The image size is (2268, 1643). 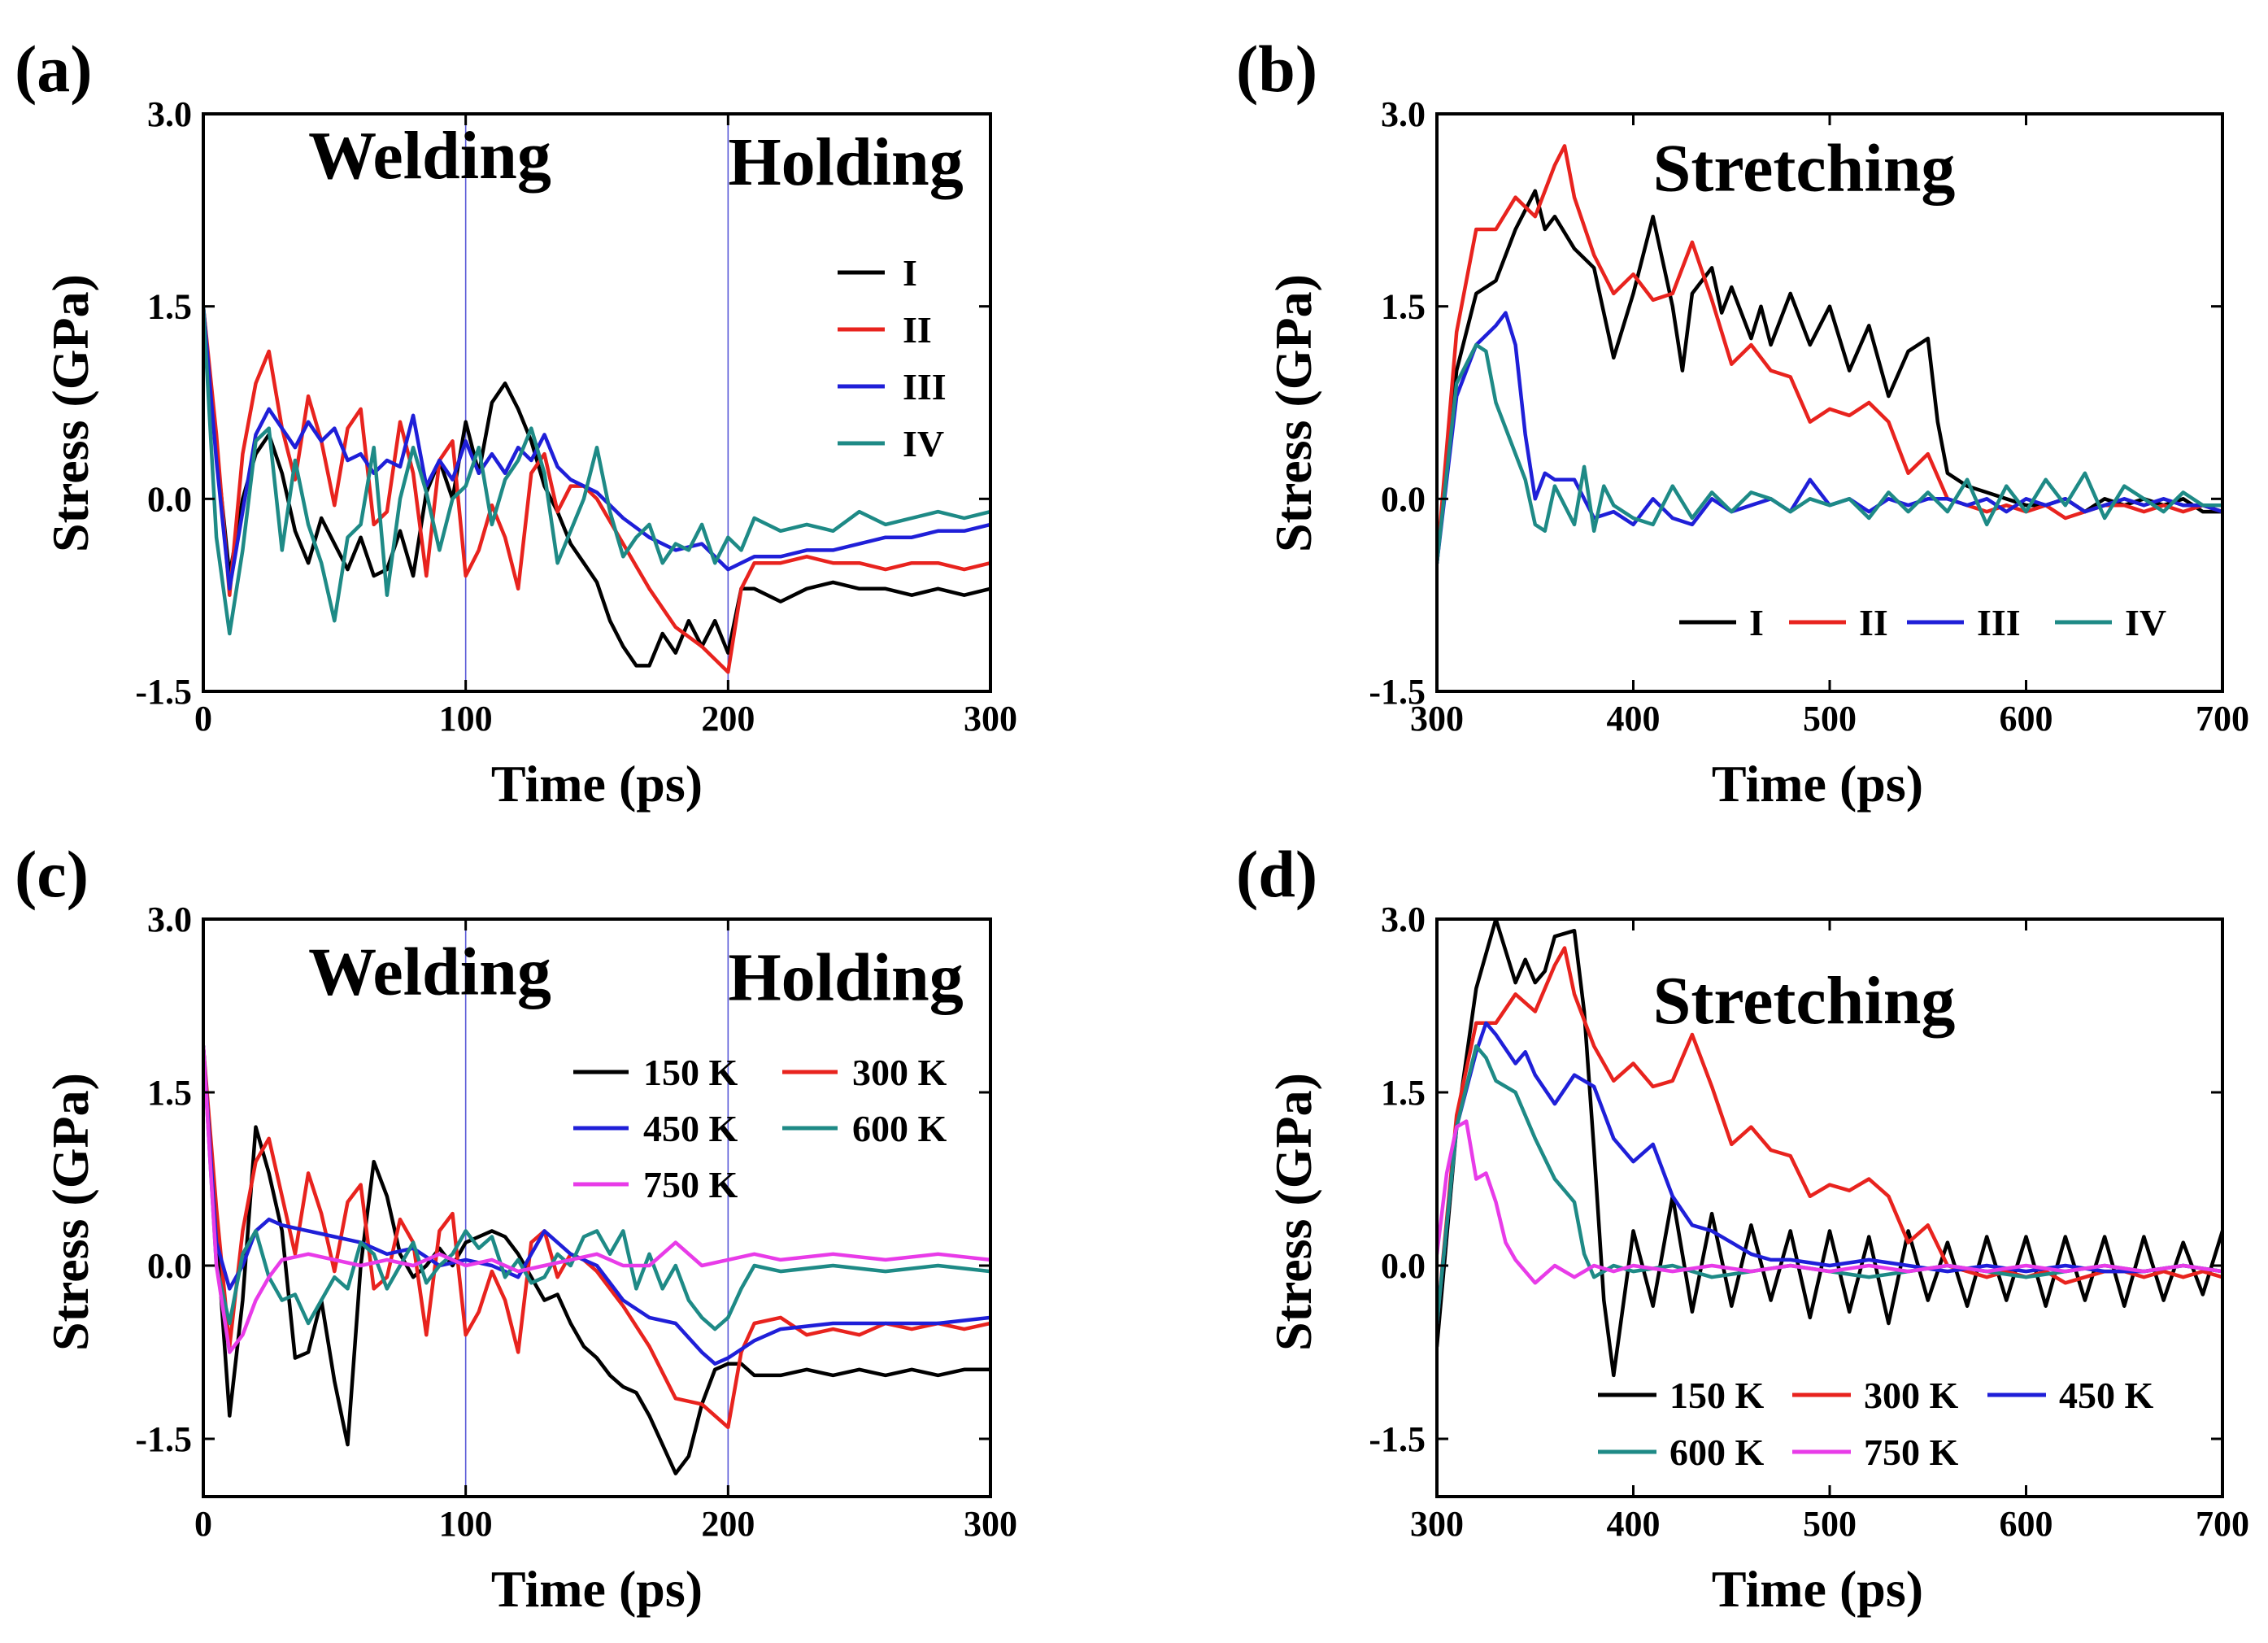 What do you see at coordinates (2222, 1524) in the screenshot?
I see `panel-d-xtick-label: 700` at bounding box center [2222, 1524].